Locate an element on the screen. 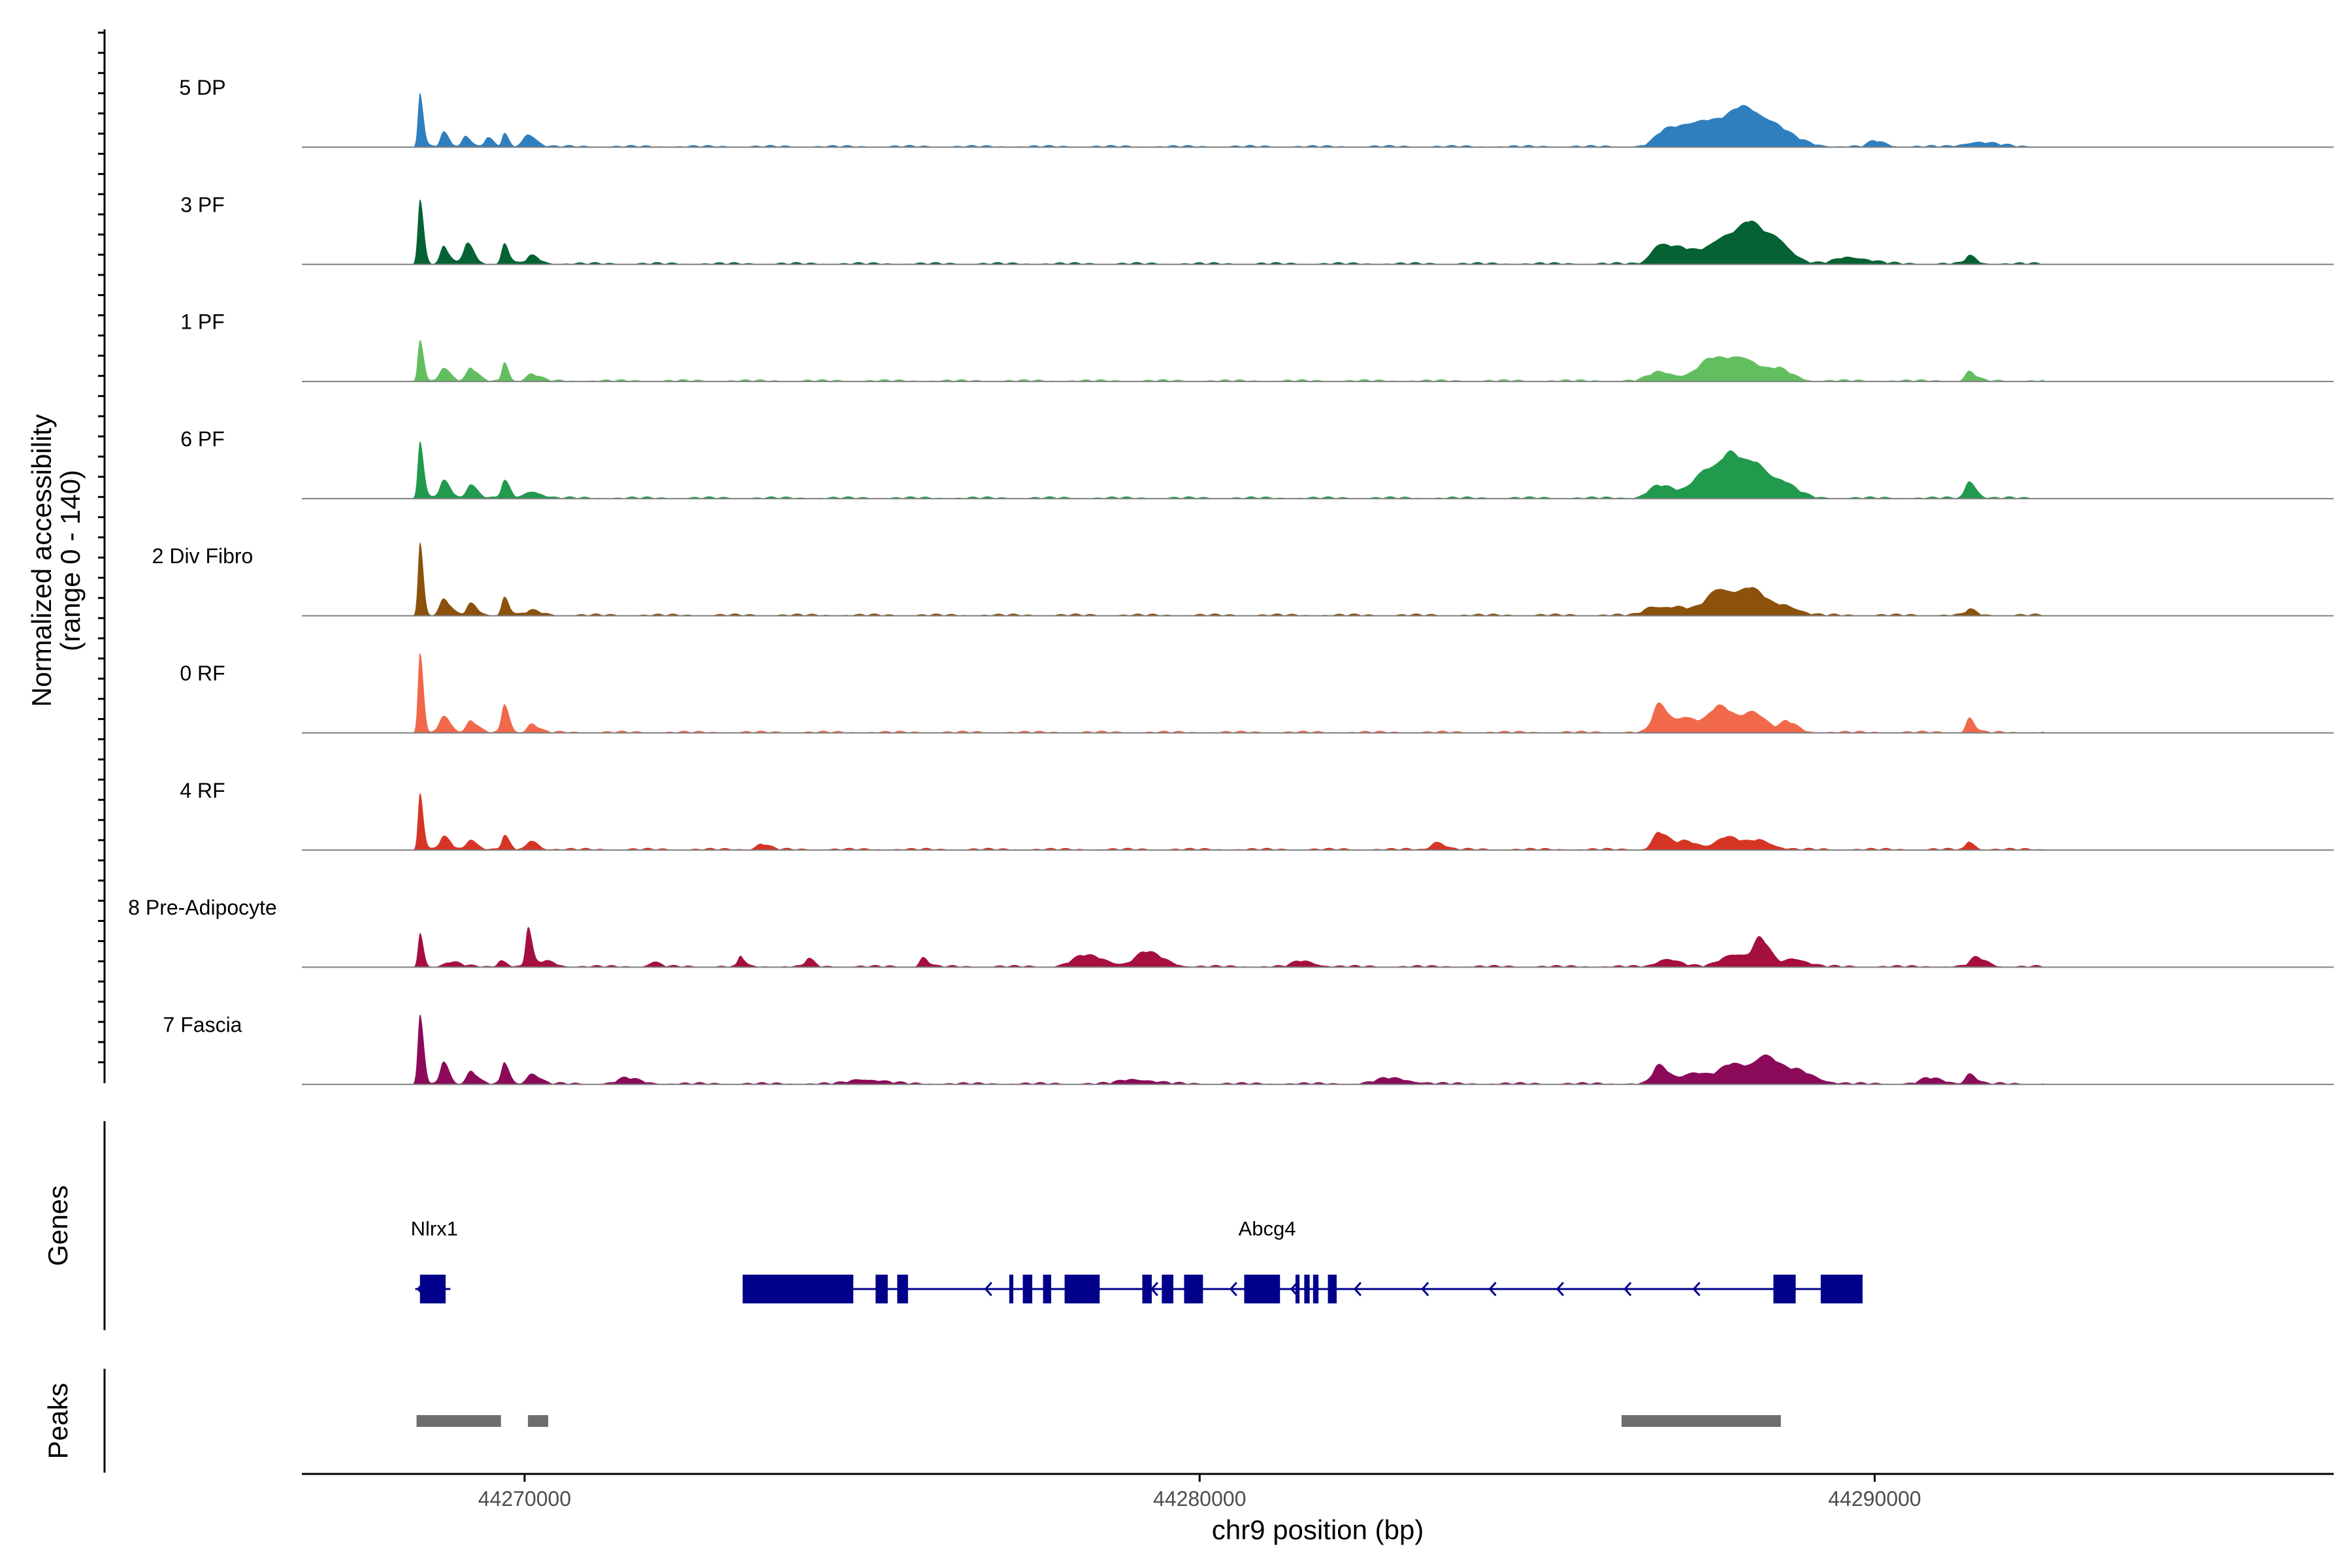 Image resolution: width=2352 pixels, height=1568 pixels. track-2-div-fibro: 2 Div Fibro is located at coordinates (1243, 579).